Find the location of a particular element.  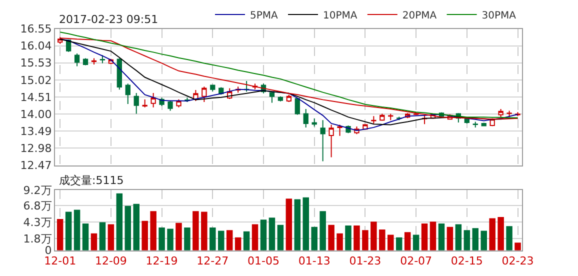

chart-title: 2017-02-23 09:51 is located at coordinates (108, 19).